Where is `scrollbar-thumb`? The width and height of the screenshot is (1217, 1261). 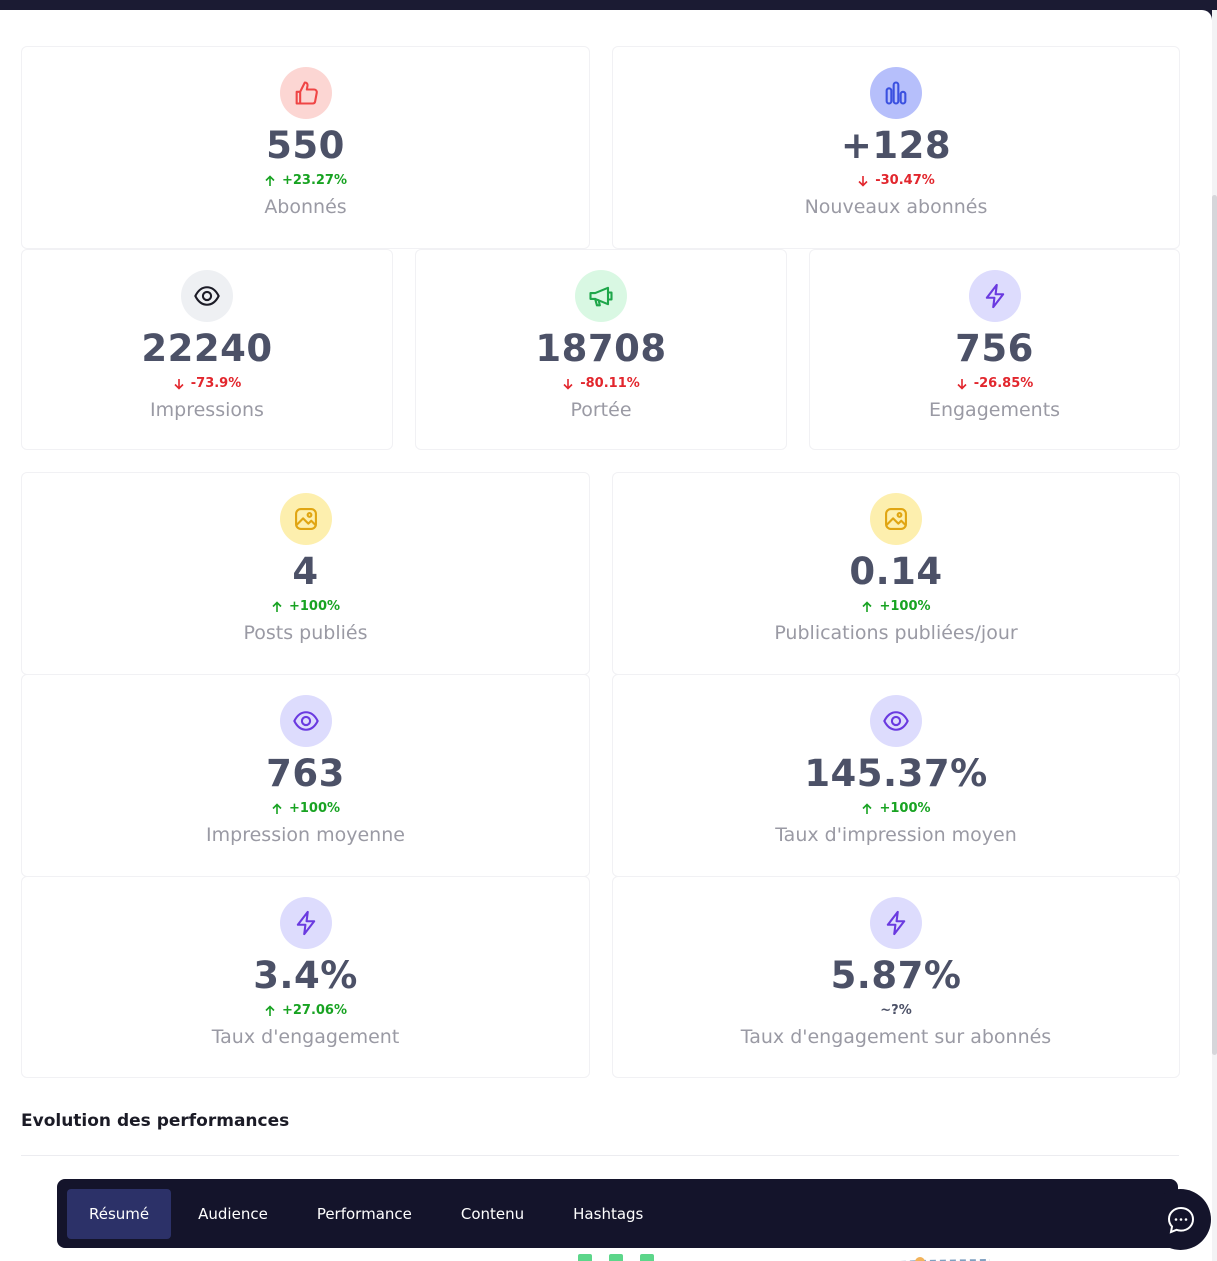
scrollbar-thumb is located at coordinates (1214, 625).